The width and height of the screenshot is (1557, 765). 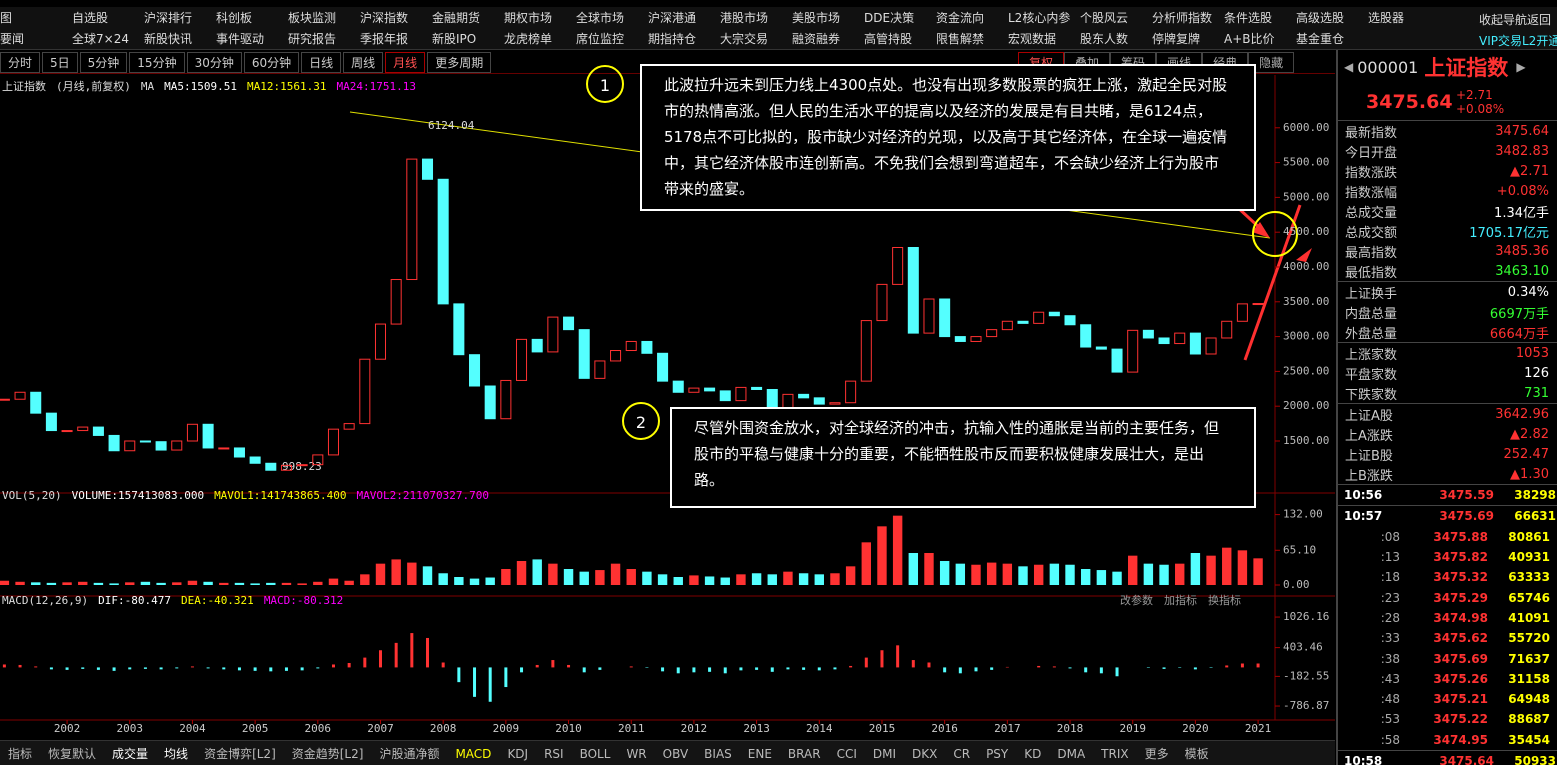 What do you see at coordinates (271, 62) in the screenshot?
I see `period-button: 60分钟` at bounding box center [271, 62].